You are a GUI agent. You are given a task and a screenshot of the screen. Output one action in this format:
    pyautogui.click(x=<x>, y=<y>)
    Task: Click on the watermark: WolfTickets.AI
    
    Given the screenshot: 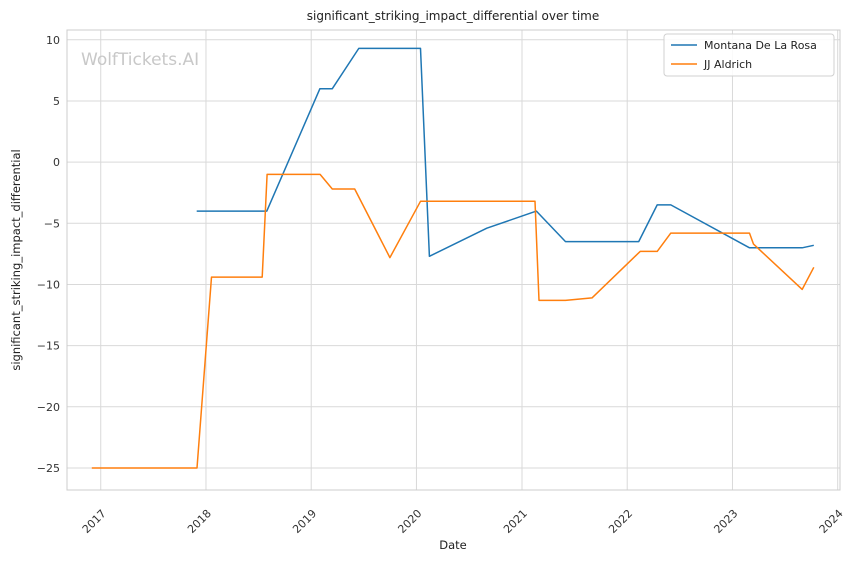 What is the action you would take?
    pyautogui.click(x=140, y=60)
    